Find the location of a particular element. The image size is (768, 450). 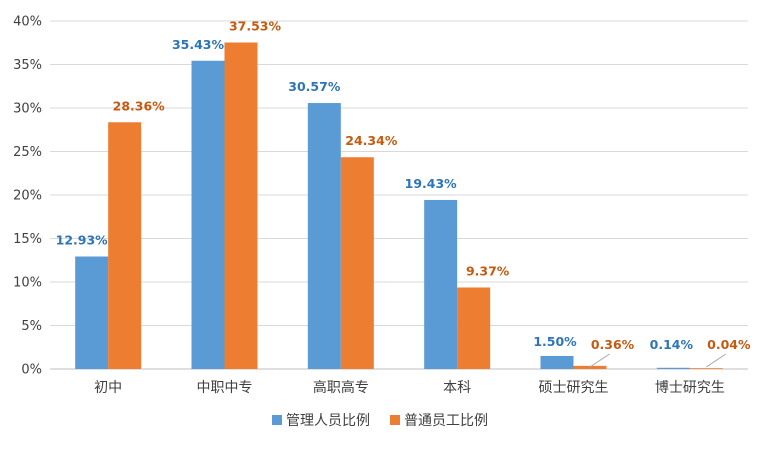

x-tick-label: 本科 is located at coordinates (457, 388).